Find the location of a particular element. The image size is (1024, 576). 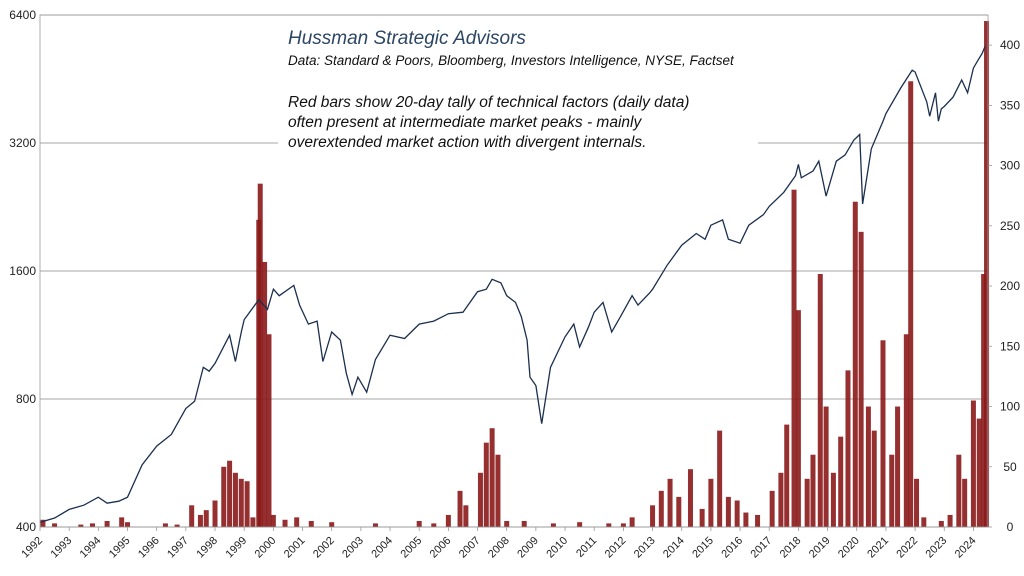

right-axis: 0 50 100 150 200 250 300 350 400 is located at coordinates (1004, 286).